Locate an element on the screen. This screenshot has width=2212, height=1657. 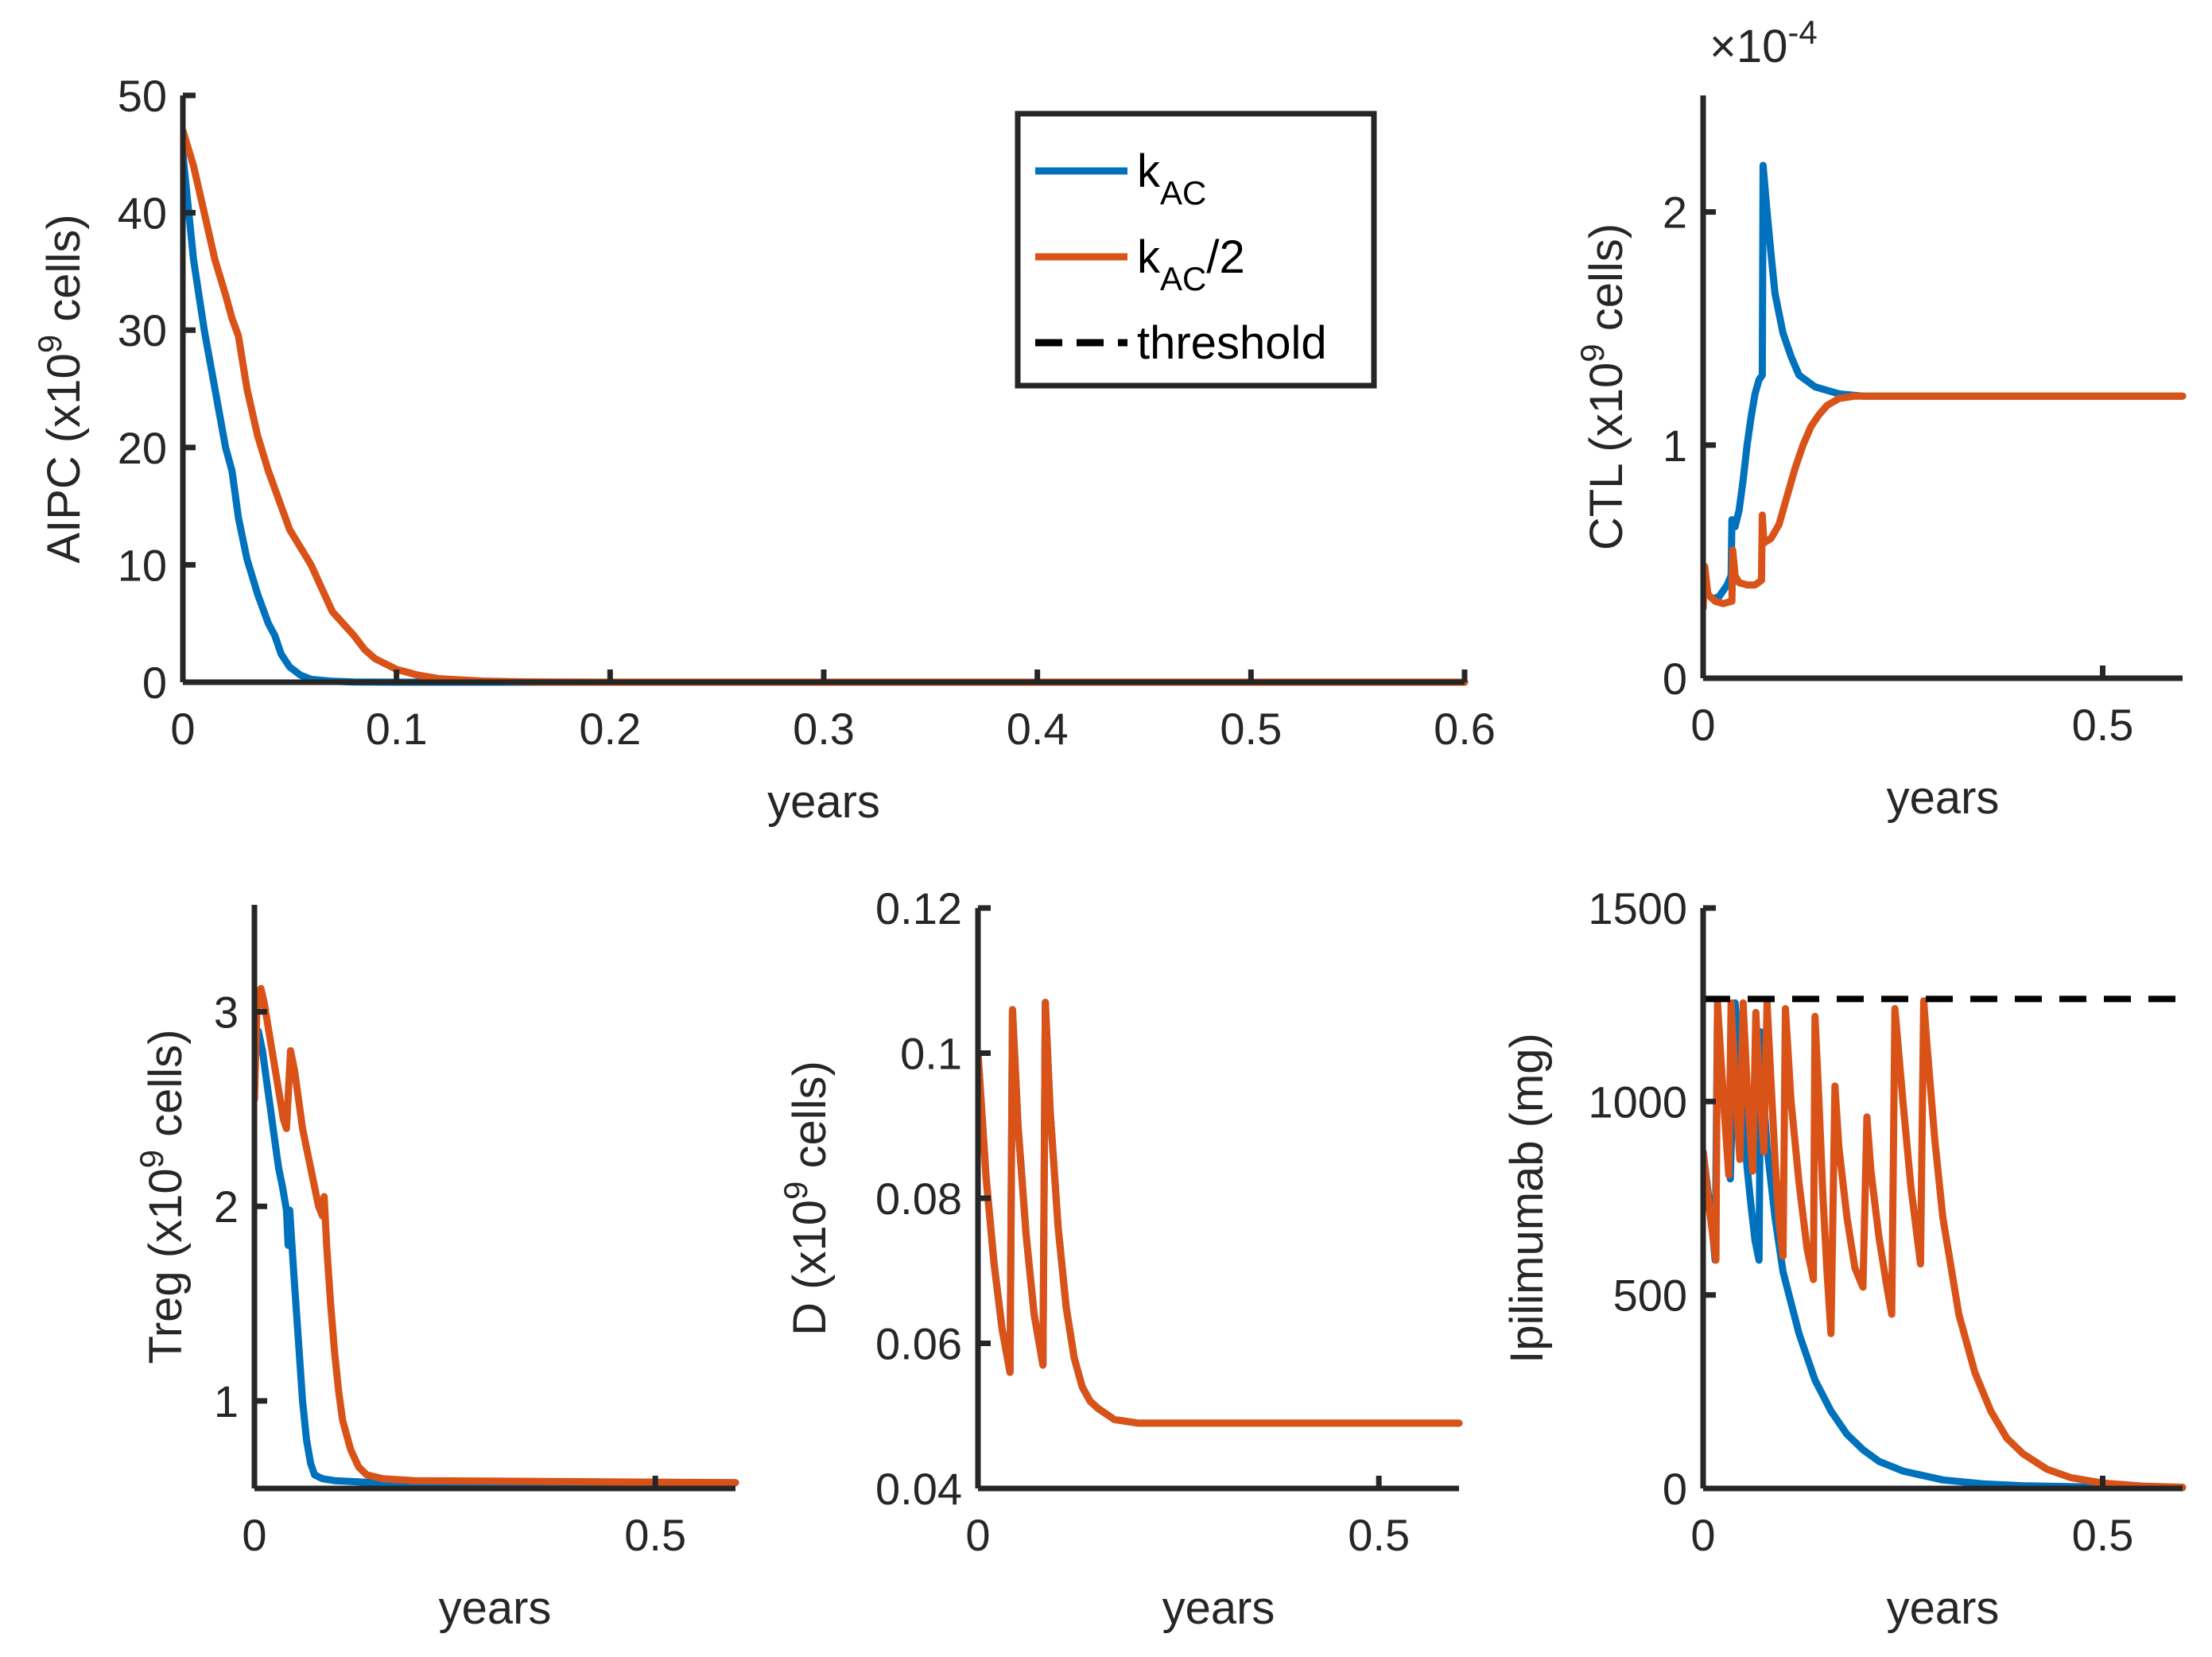
legend-label-kac: kAC is located at coordinates (1171, 178).